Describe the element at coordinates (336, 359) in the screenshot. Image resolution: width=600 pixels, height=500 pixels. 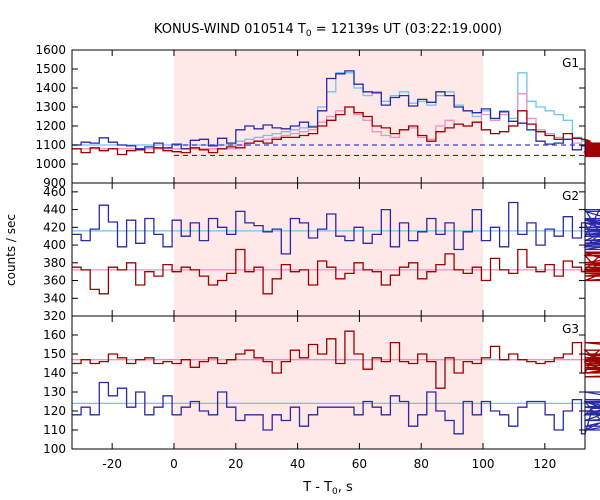
I see `g3-series-red` at that location.